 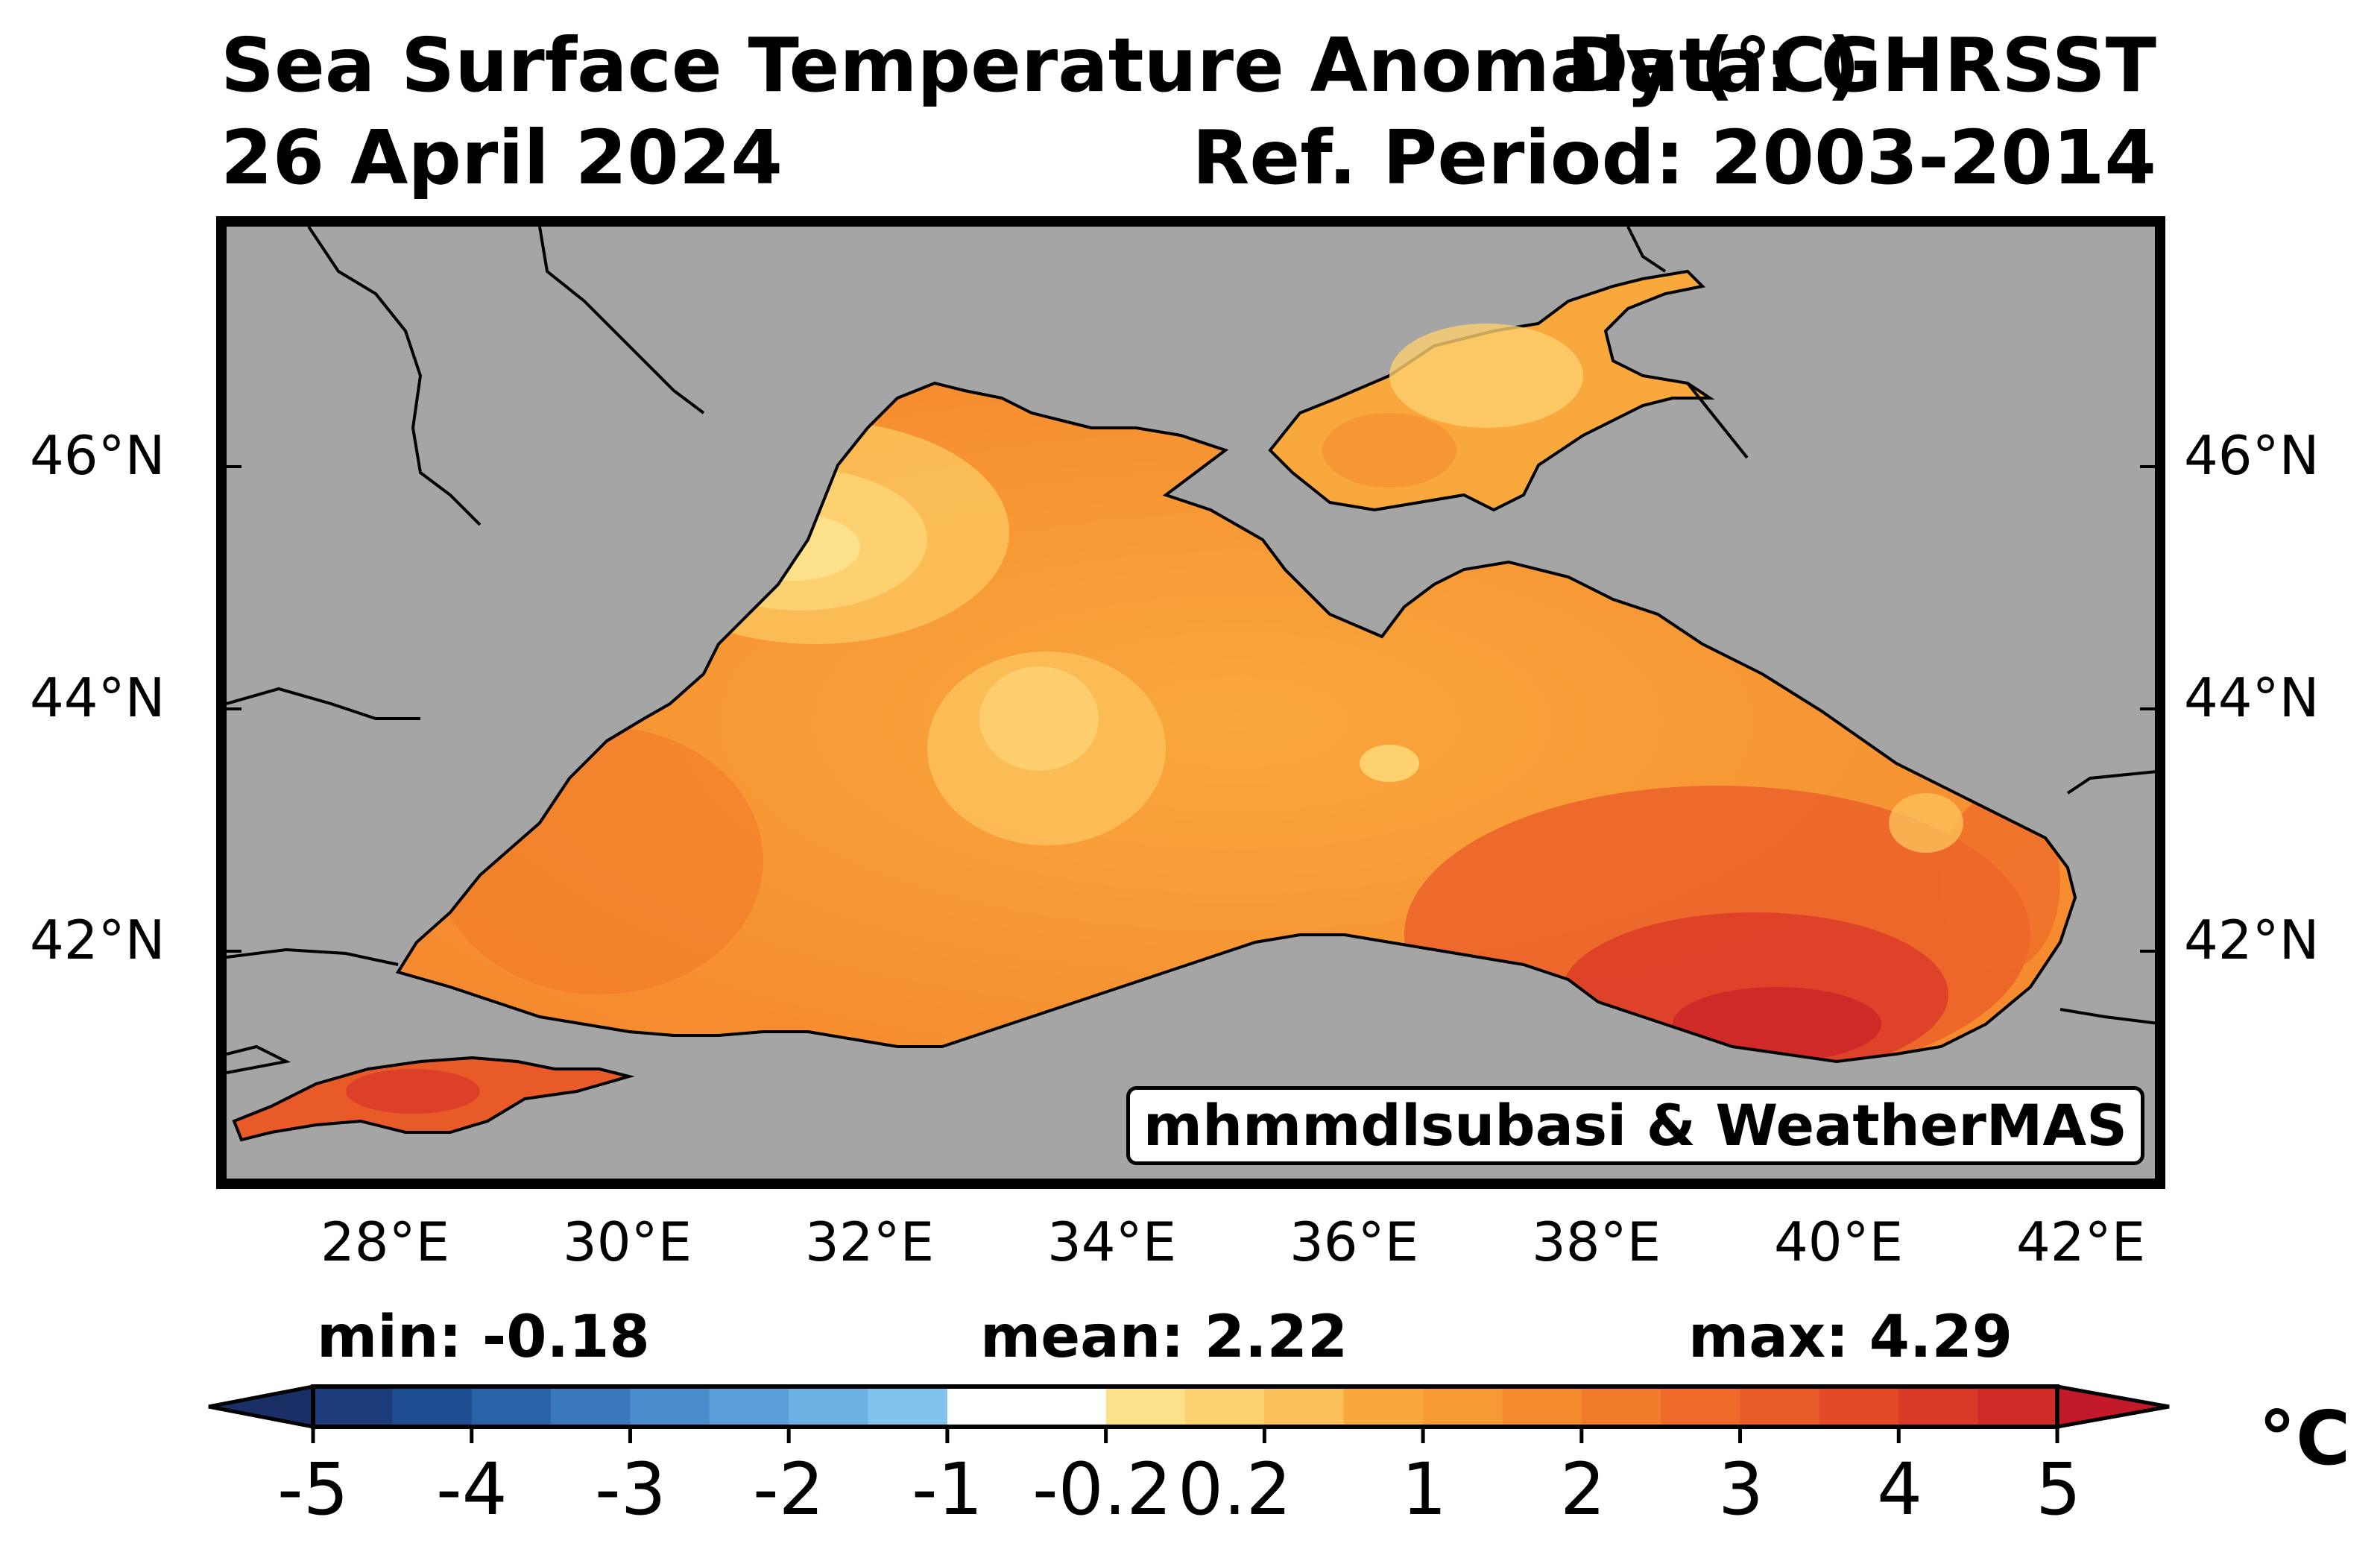 What do you see at coordinates (630, 1490) in the screenshot?
I see `cb-tick-label: -3` at bounding box center [630, 1490].